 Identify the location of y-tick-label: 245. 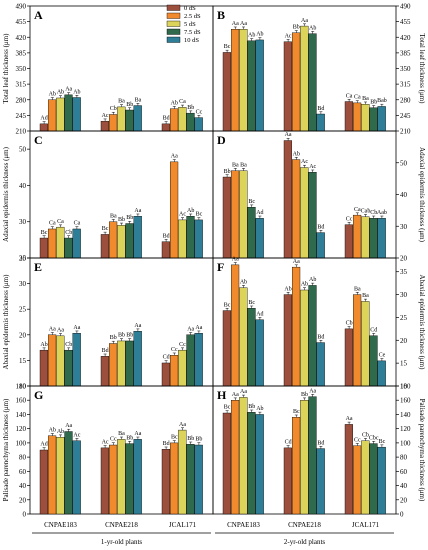
(405, 116).